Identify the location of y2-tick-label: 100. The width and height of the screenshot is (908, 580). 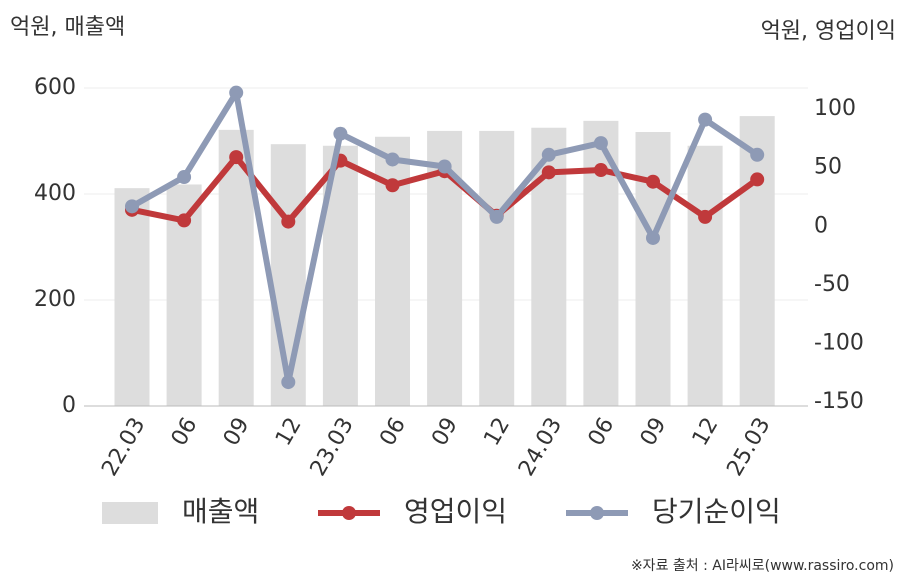
(835, 108).